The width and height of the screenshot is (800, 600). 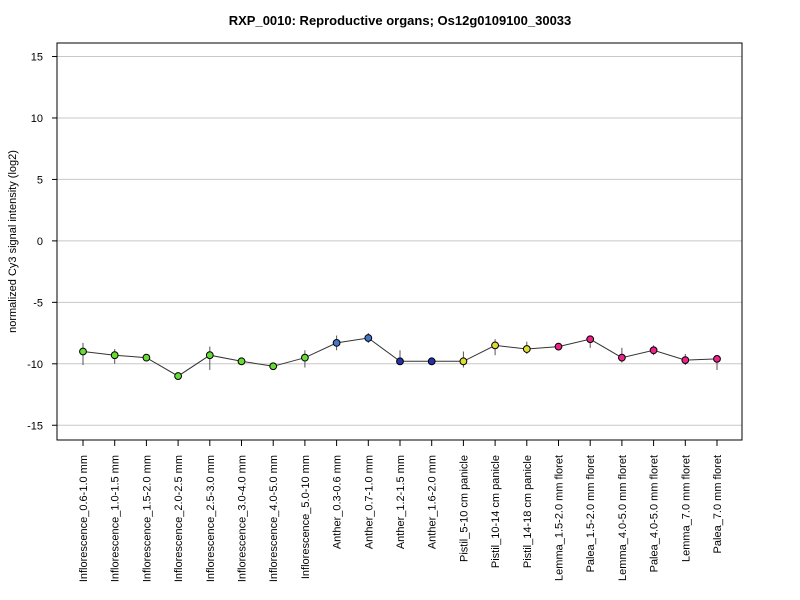 What do you see at coordinates (464, 508) in the screenshot?
I see `x-tick-label: Pistil_5-10 cm panicle` at bounding box center [464, 508].